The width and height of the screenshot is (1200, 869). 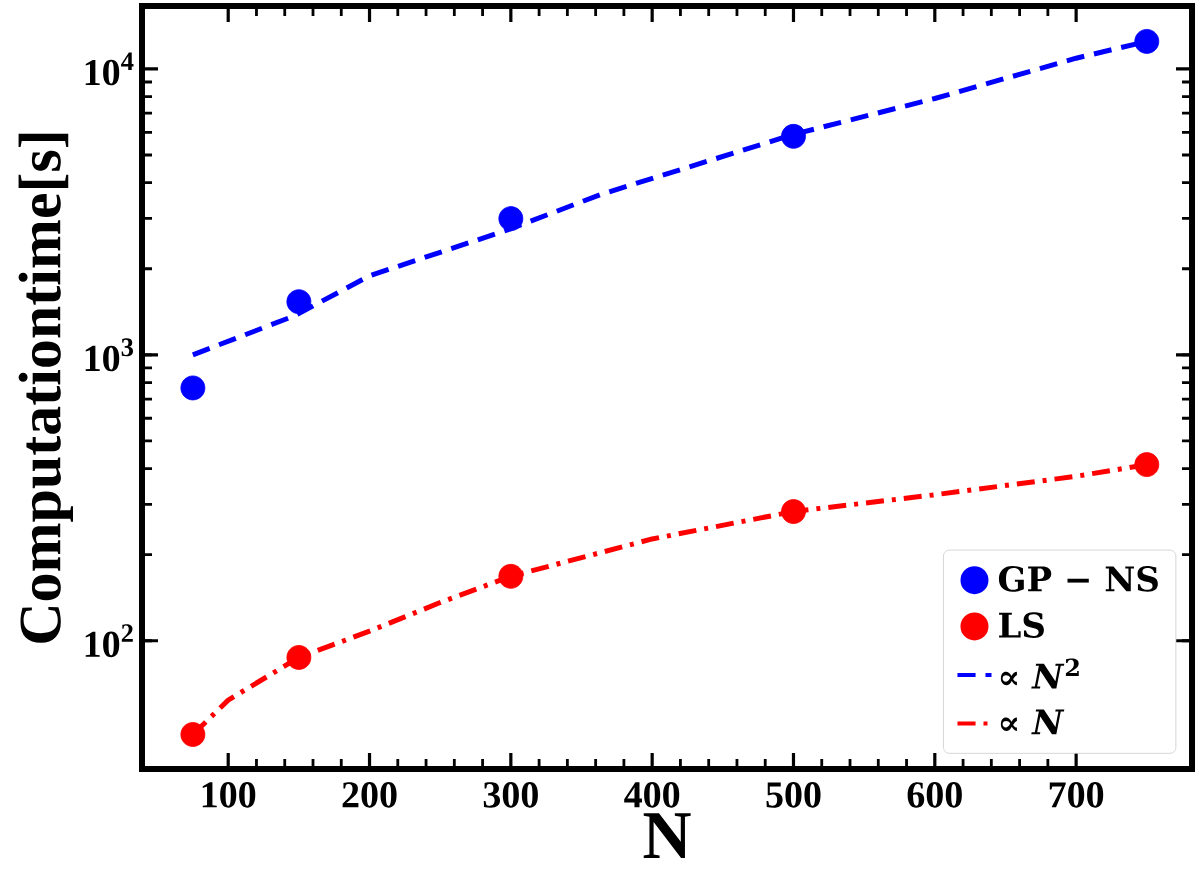 What do you see at coordinates (229, 795) in the screenshot?
I see `x-tick-label: 100` at bounding box center [229, 795].